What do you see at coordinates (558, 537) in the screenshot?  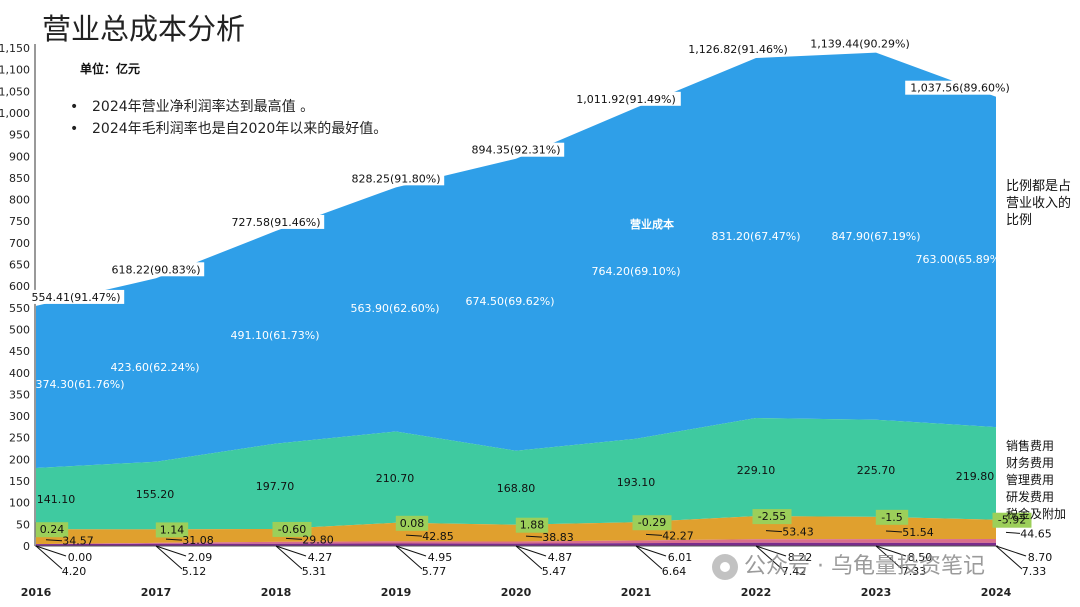 I see `mgmt-label: 38.83` at bounding box center [558, 537].